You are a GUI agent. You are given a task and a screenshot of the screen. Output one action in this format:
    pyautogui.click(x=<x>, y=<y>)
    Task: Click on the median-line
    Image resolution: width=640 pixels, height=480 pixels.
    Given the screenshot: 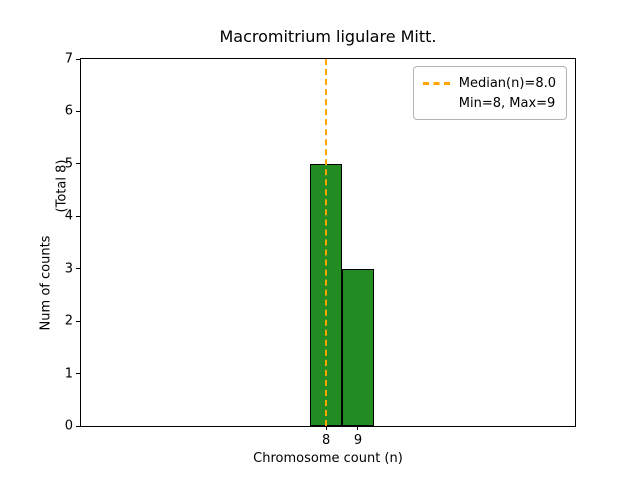 What is the action you would take?
    pyautogui.click(x=326, y=242)
    